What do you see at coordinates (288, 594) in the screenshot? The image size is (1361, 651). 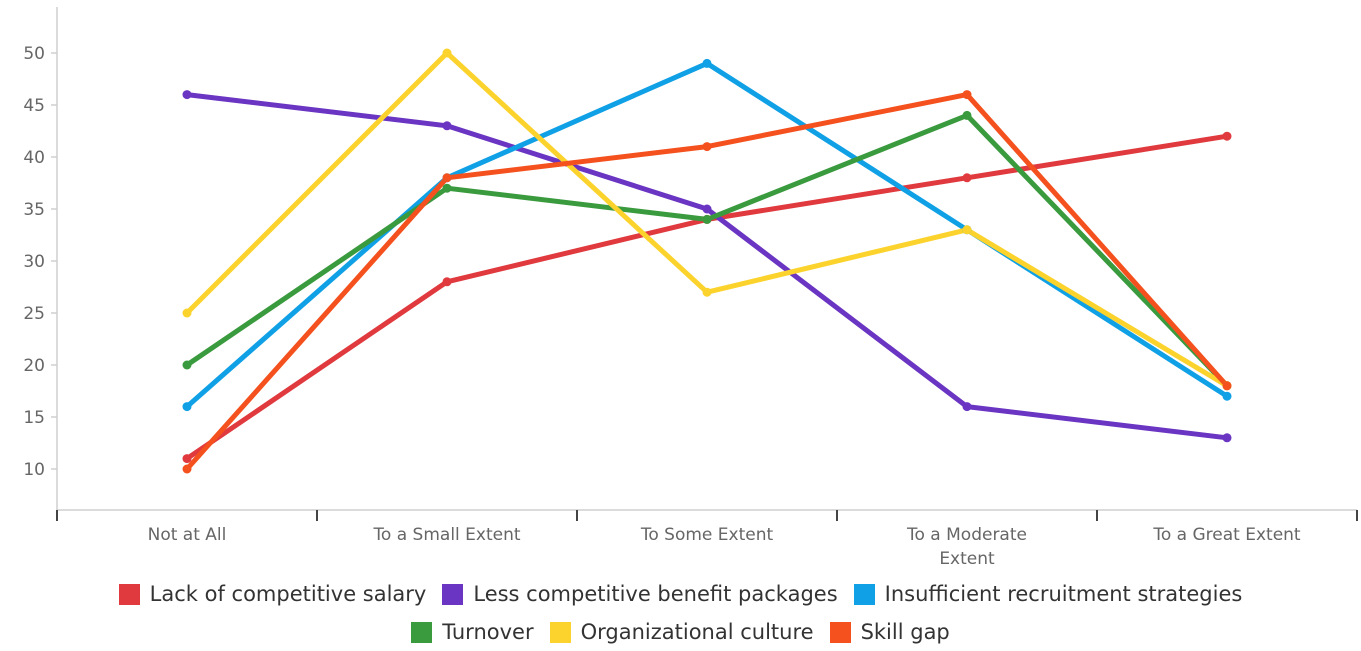 I see `legend-label: Lack of competitive salary` at bounding box center [288, 594].